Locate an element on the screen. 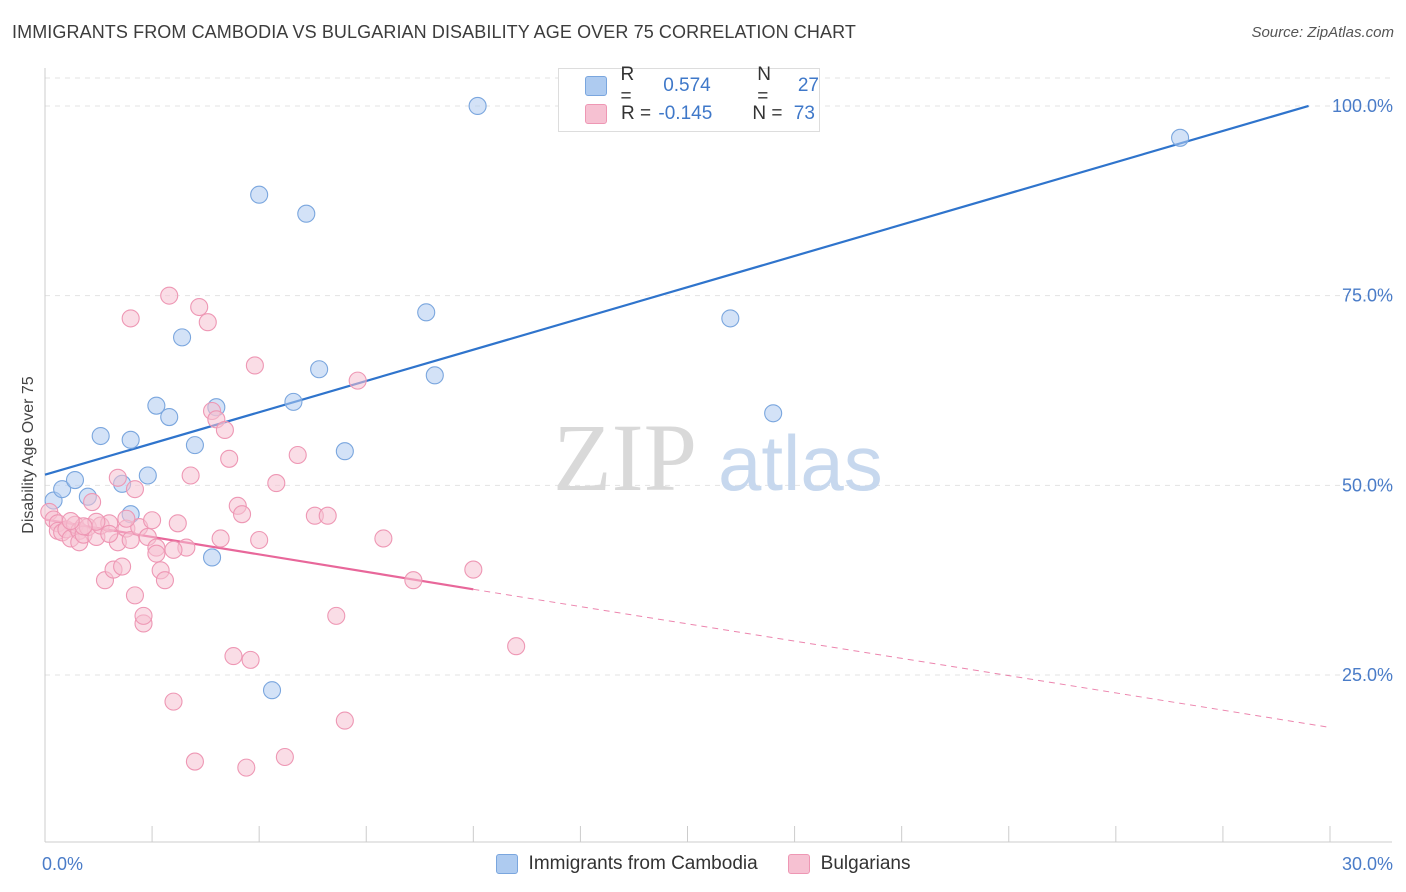 The image size is (1406, 892). stats-n-value: 73 is located at coordinates (804, 113).